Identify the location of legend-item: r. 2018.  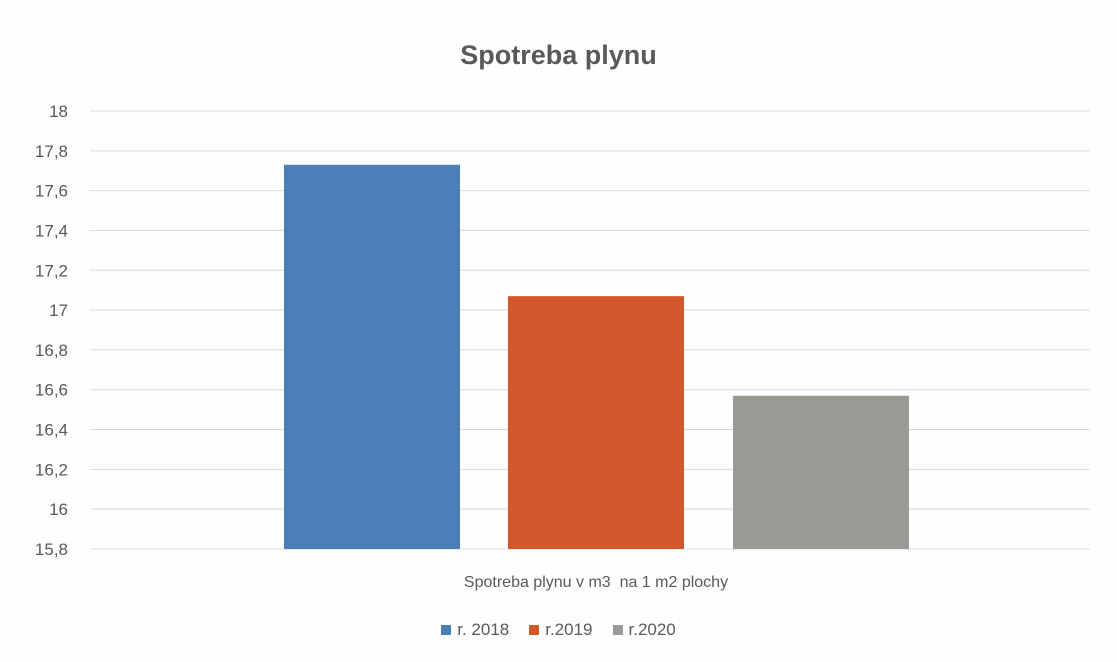
(475, 630).